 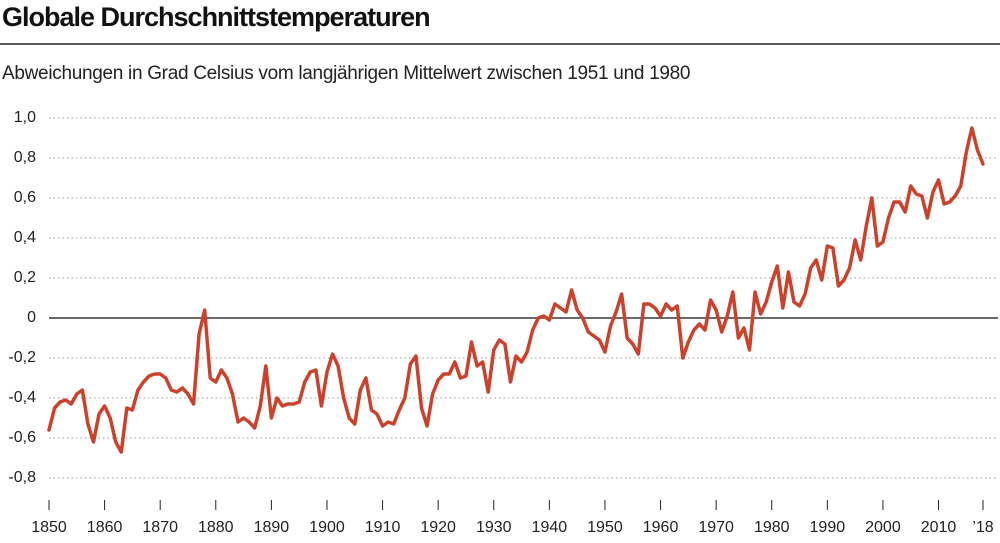 What do you see at coordinates (550, 527) in the screenshot?
I see `x-tick-label: 1940` at bounding box center [550, 527].